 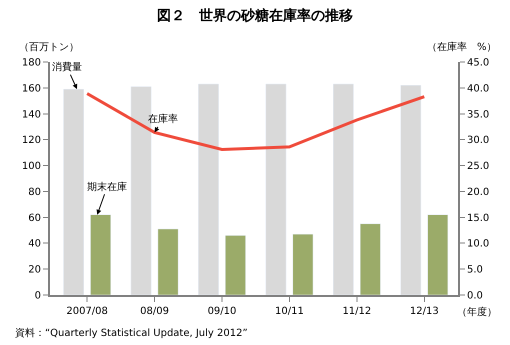 What do you see at coordinates (34, 244) in the screenshot?
I see `y-tick-label: 40` at bounding box center [34, 244].